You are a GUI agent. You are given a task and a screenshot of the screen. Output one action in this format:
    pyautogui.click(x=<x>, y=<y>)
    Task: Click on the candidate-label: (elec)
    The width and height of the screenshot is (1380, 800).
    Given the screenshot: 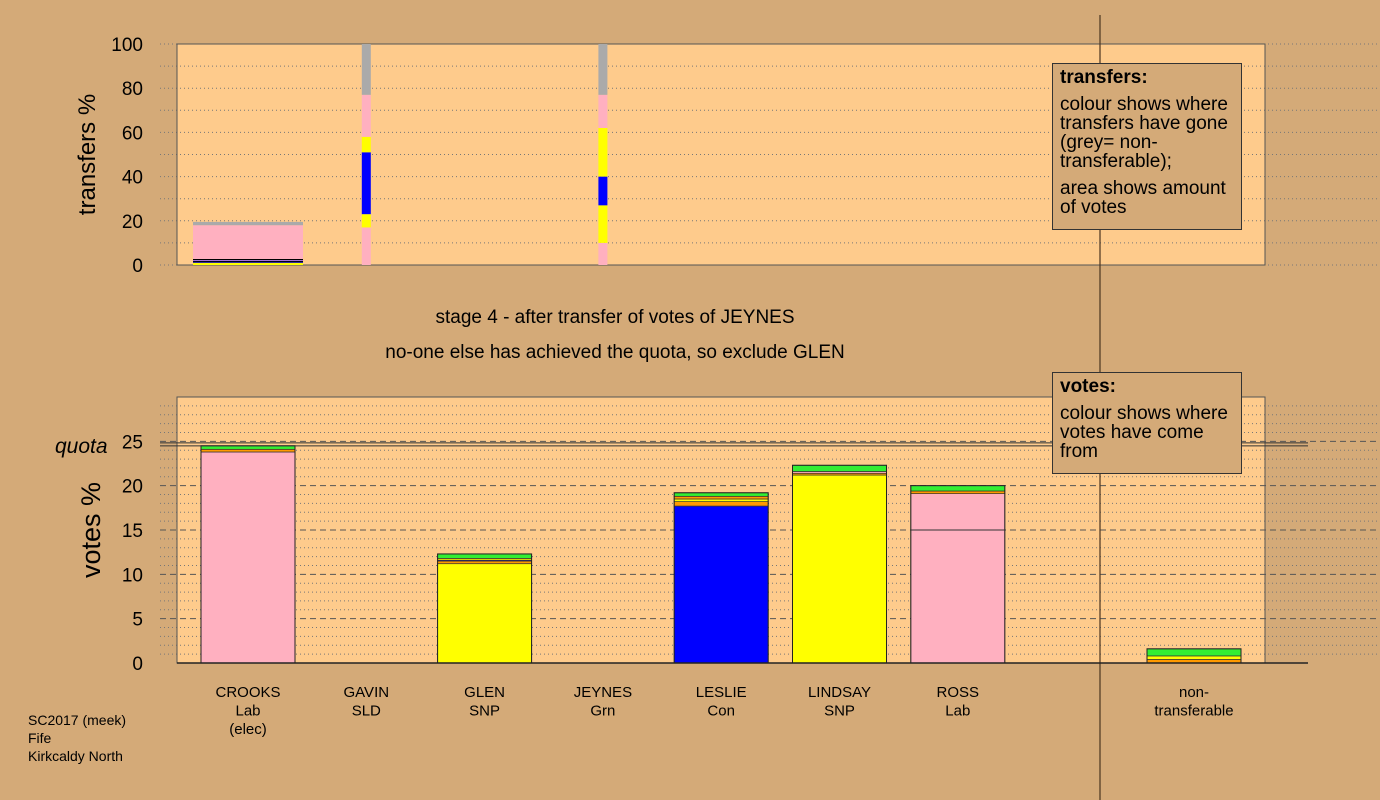 What is the action you would take?
    pyautogui.click(x=248, y=729)
    